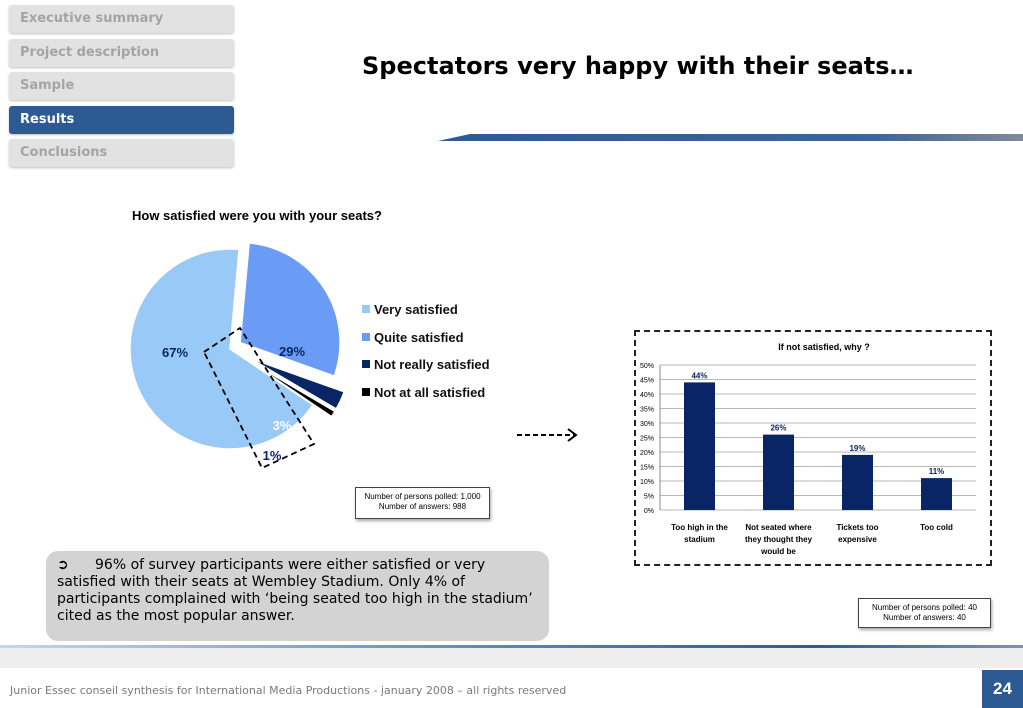 Image resolution: width=1023 pixels, height=708 pixels. What do you see at coordinates (416, 309) in the screenshot?
I see `legend-label: Very satisfied` at bounding box center [416, 309].